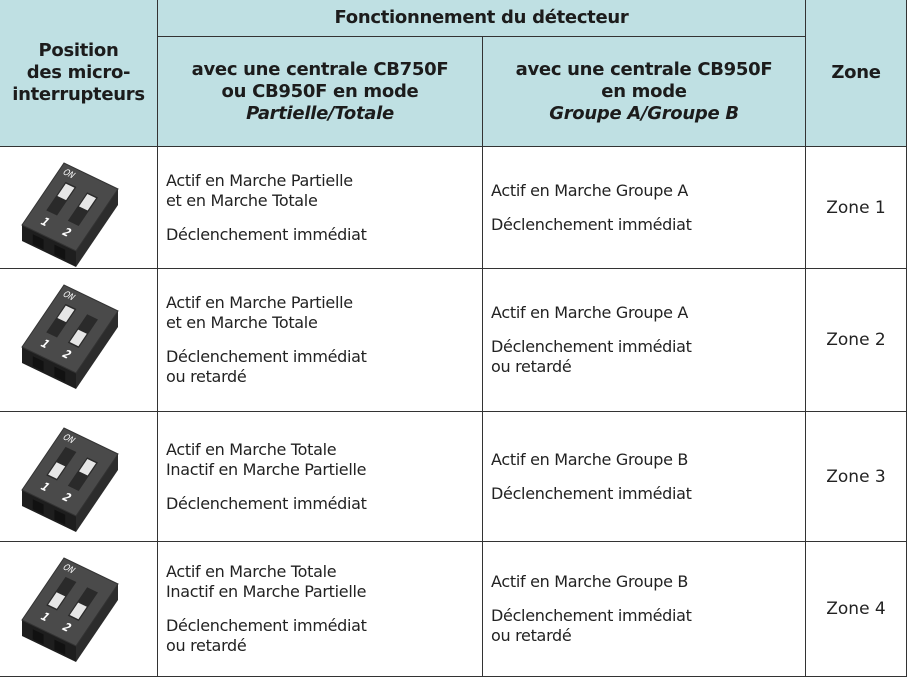 The height and width of the screenshot is (677, 907). I want to click on header-line: des micro-, so click(78, 72).